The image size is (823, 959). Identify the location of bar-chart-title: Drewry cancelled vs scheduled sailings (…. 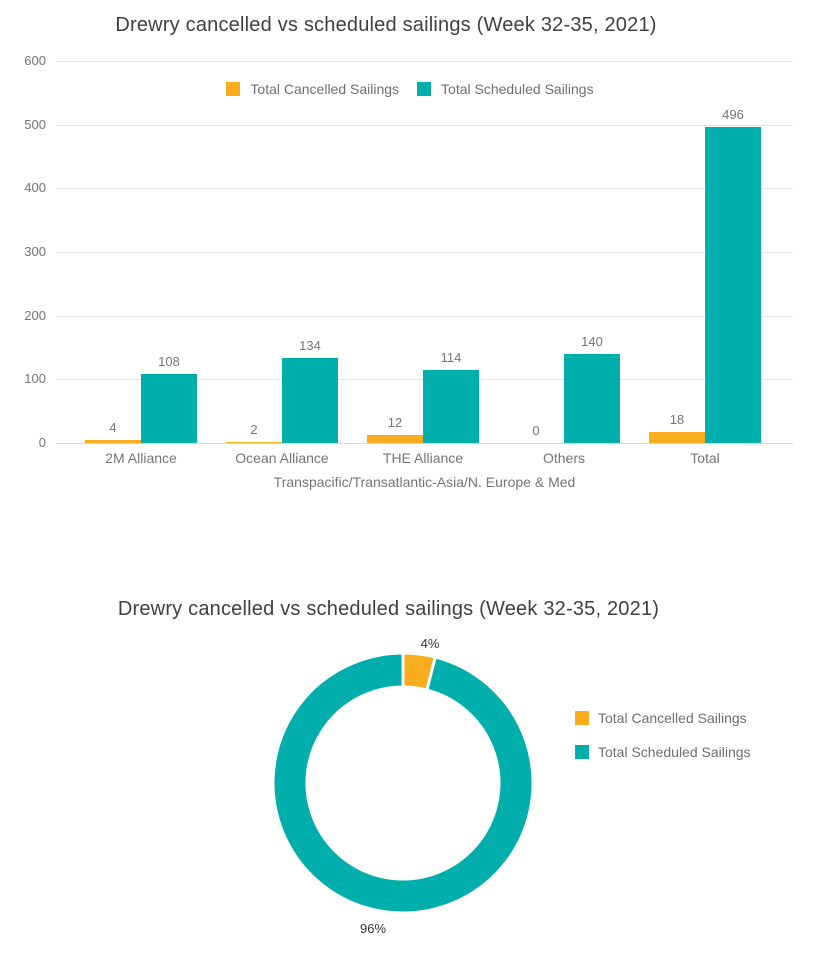
(386, 25).